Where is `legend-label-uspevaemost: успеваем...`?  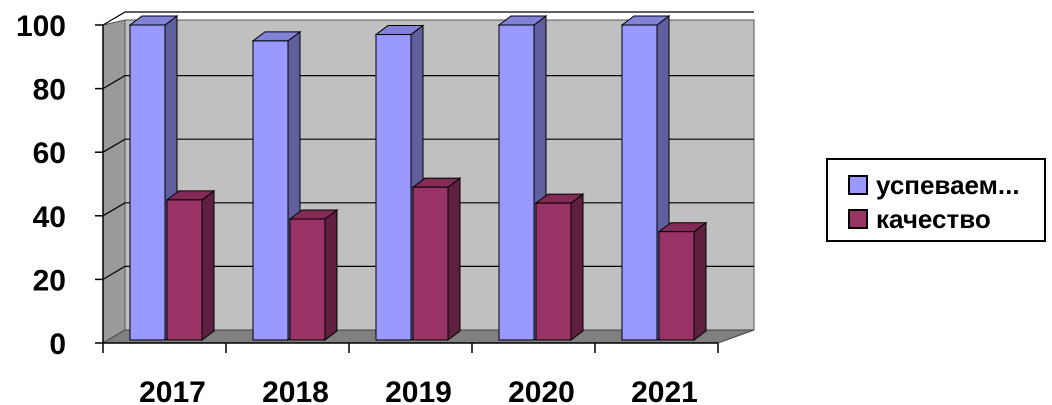
legend-label-uspevaemost: успеваем... is located at coordinates (948, 184).